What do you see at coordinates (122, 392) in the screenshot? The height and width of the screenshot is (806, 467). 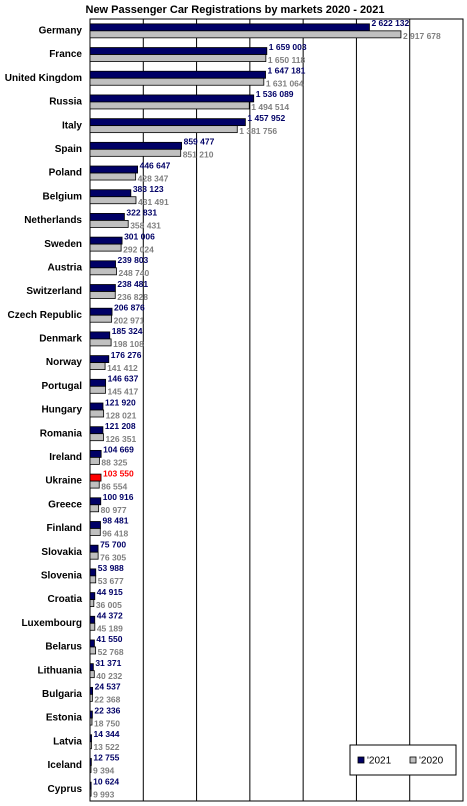 I see `data-label: 145 417` at bounding box center [122, 392].